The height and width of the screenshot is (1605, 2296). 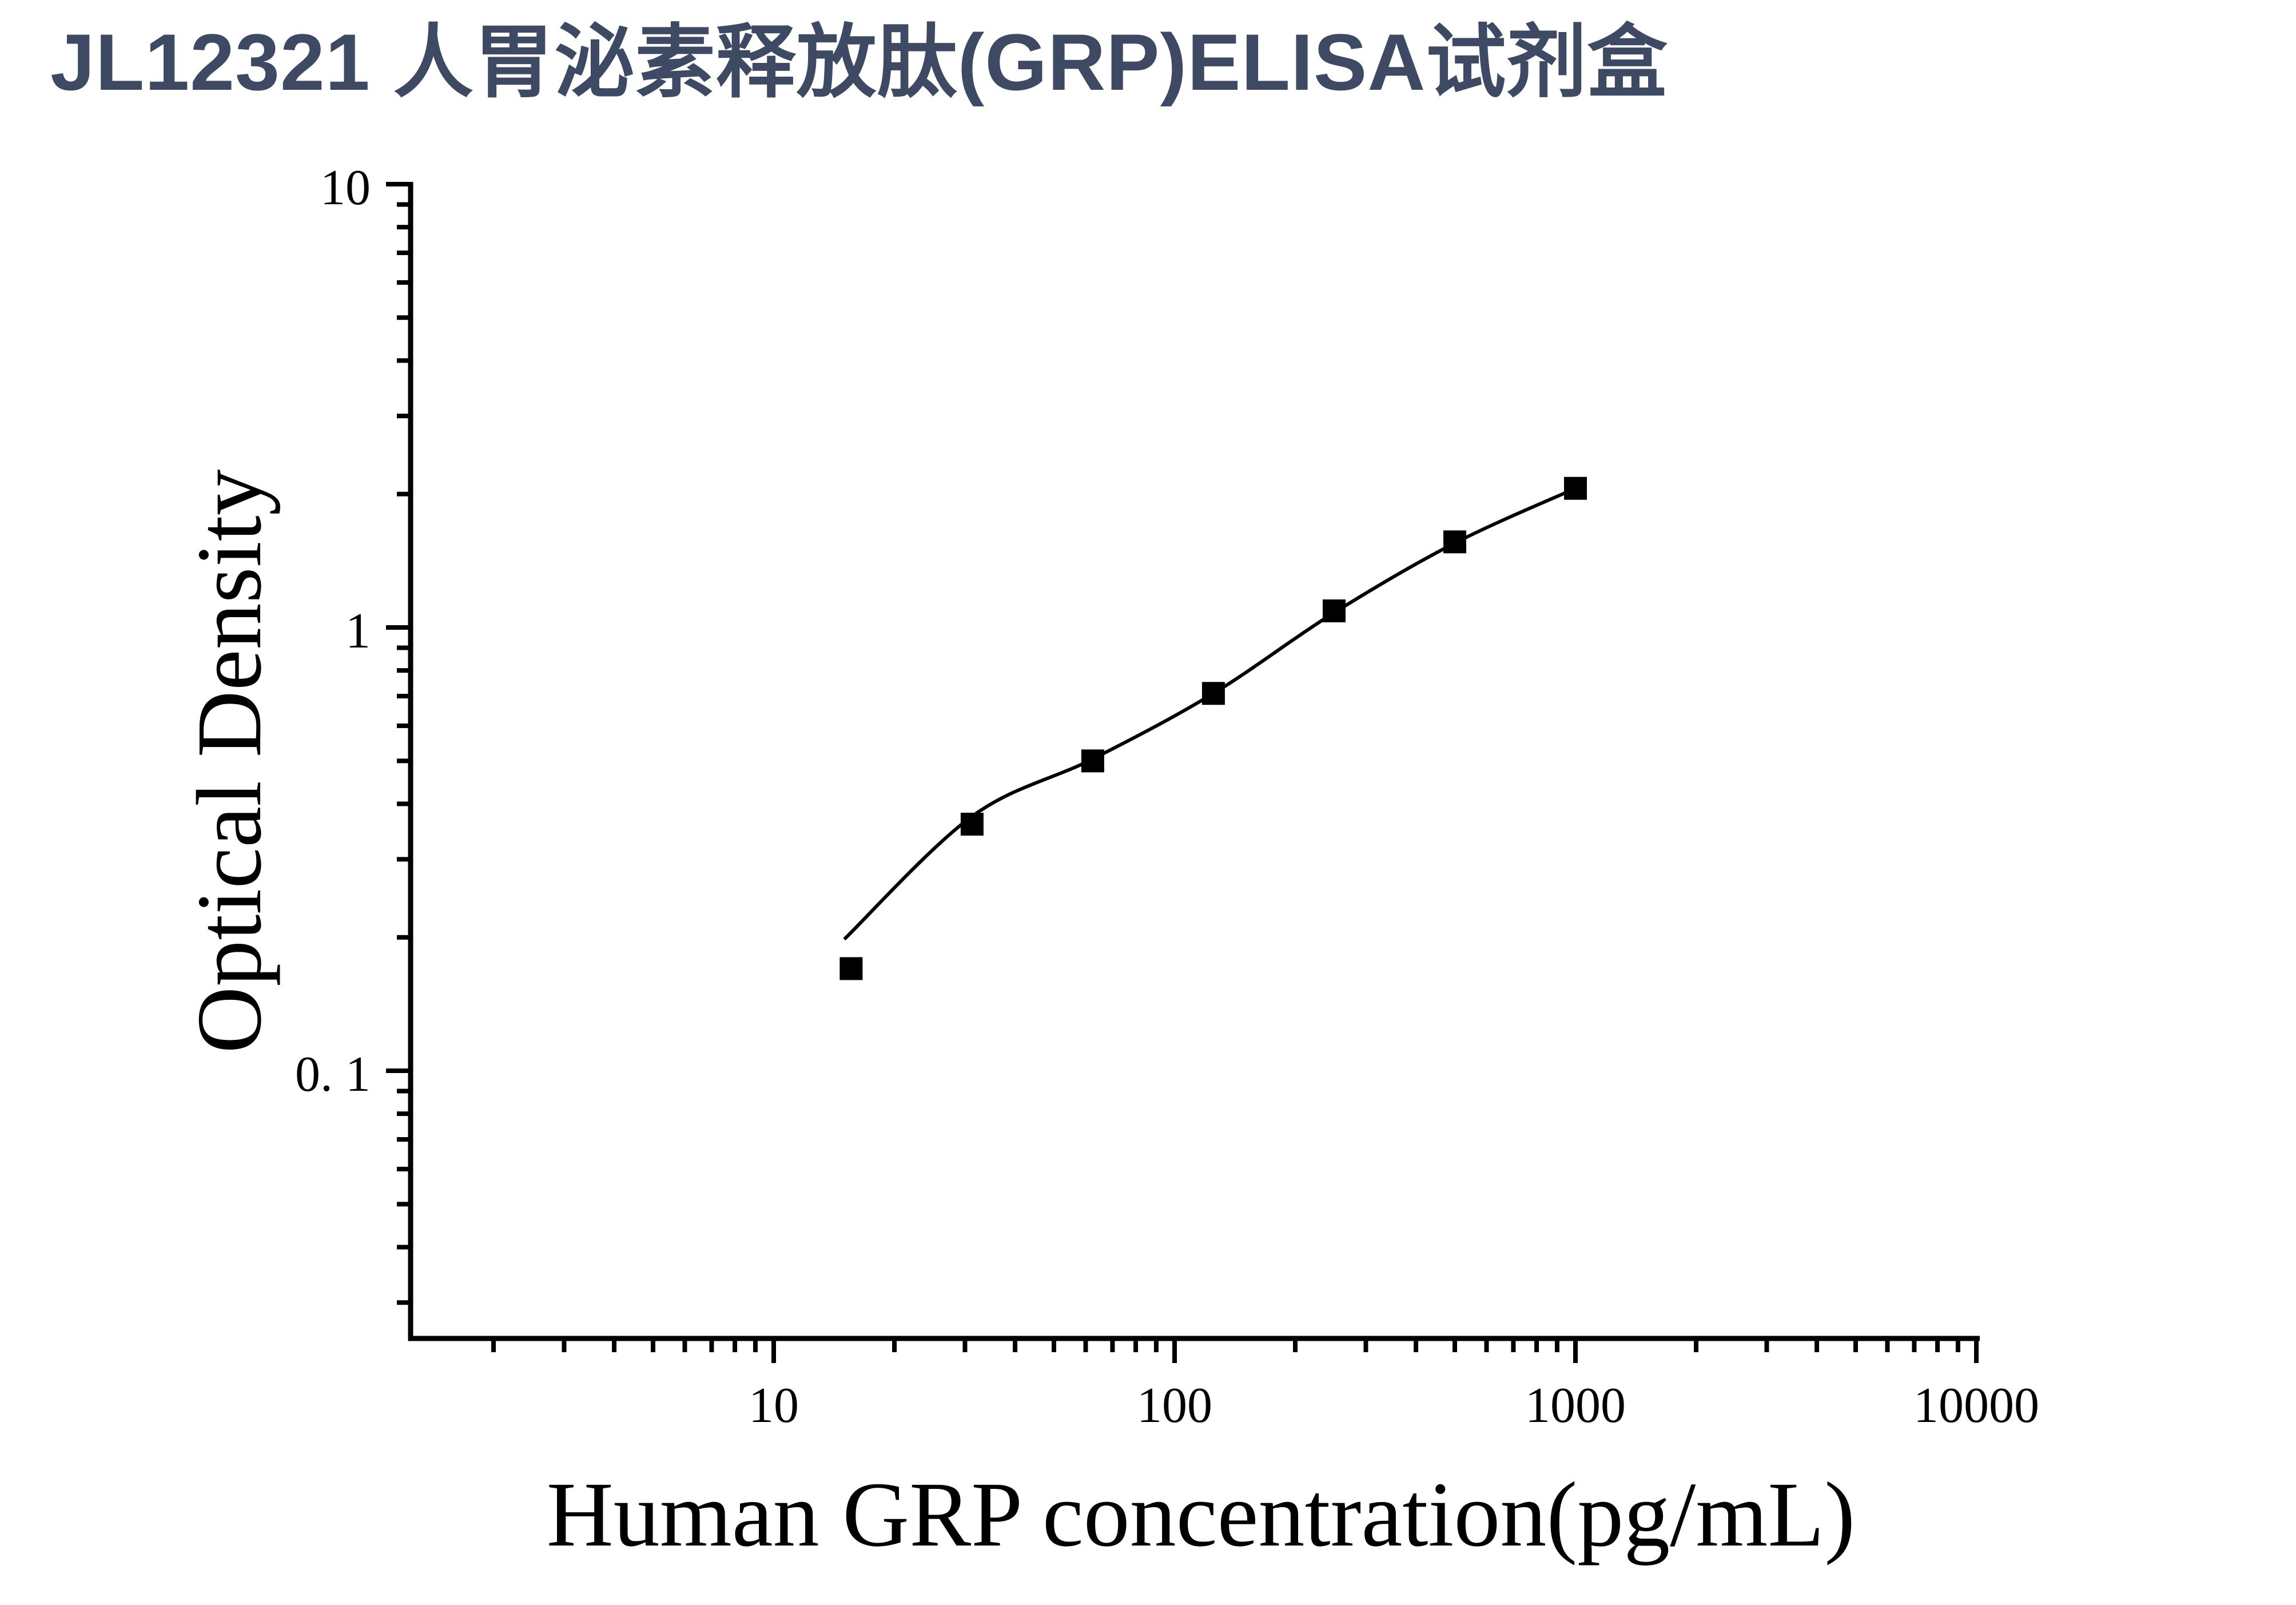 I want to click on page-title: JL12321 人胃泌素释放肽(GRP)ELISA试剂盒, so click(x=859, y=62).